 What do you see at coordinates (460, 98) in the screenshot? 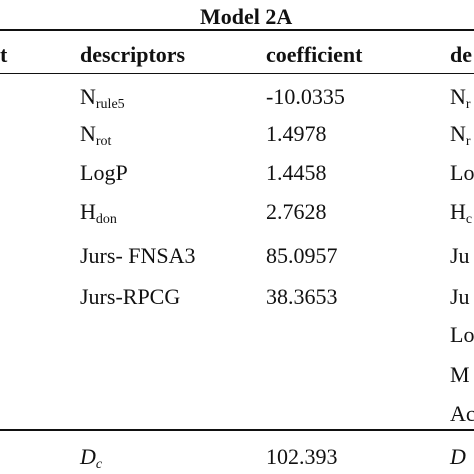
I see `row-1-right-descriptor: Nr` at bounding box center [460, 98].